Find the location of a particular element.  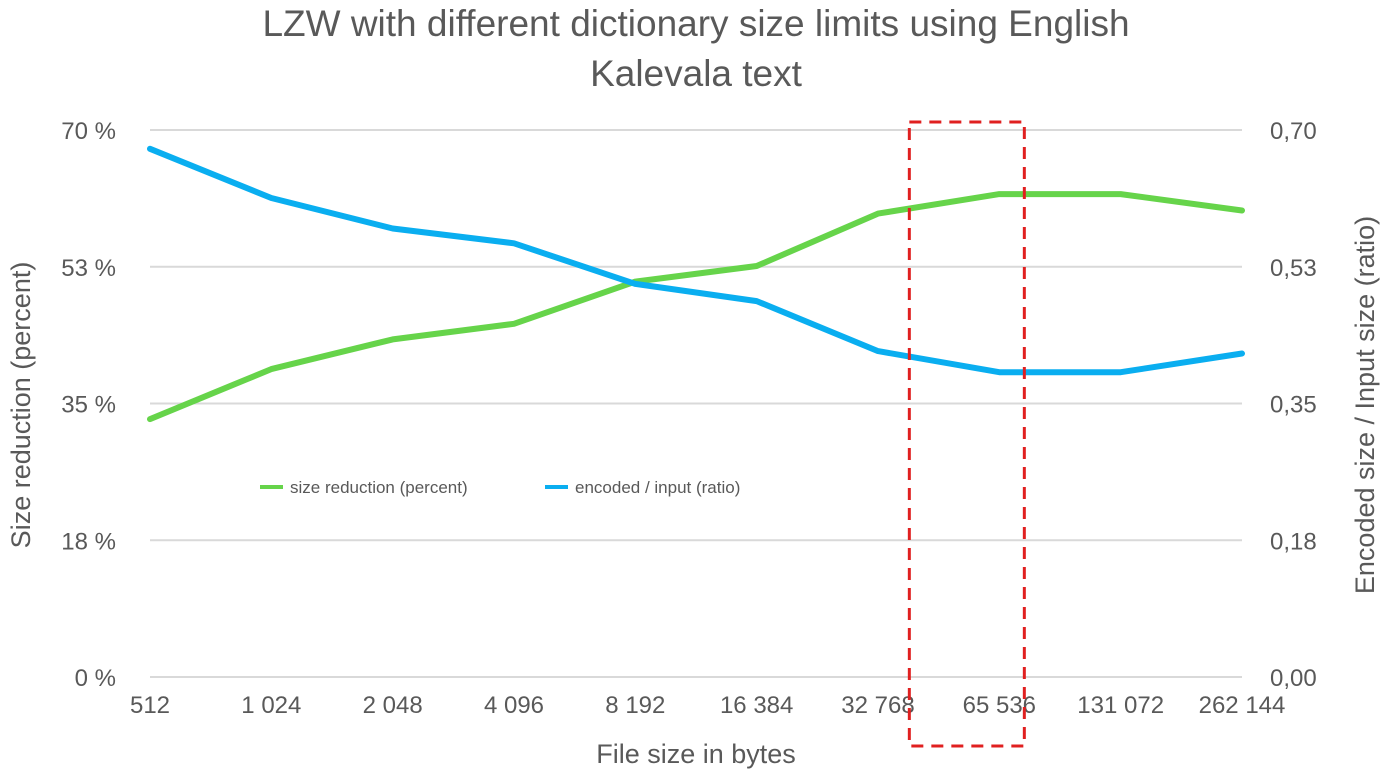

left-tick-label: 70 % is located at coordinates (88, 131).